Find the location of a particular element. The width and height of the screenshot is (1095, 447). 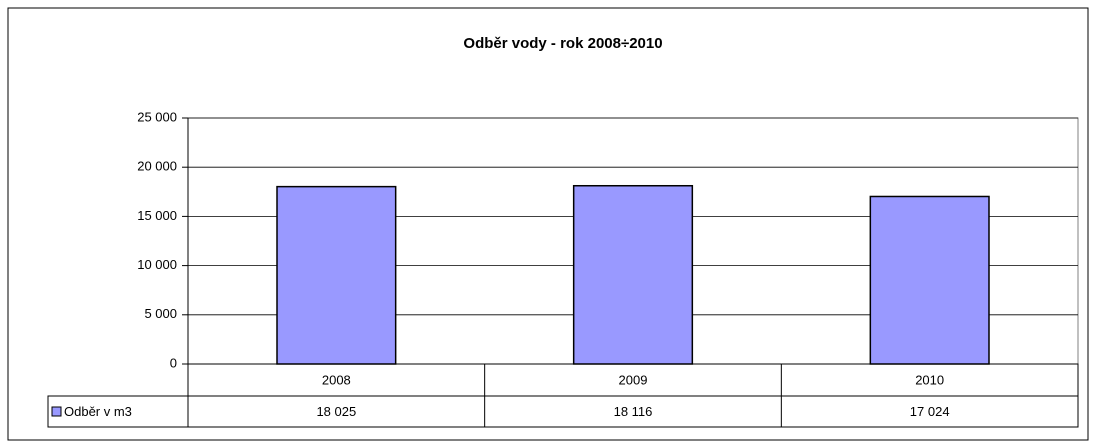

chart-title: Odběr vody - rok 2008÷2010 is located at coordinates (562, 43).